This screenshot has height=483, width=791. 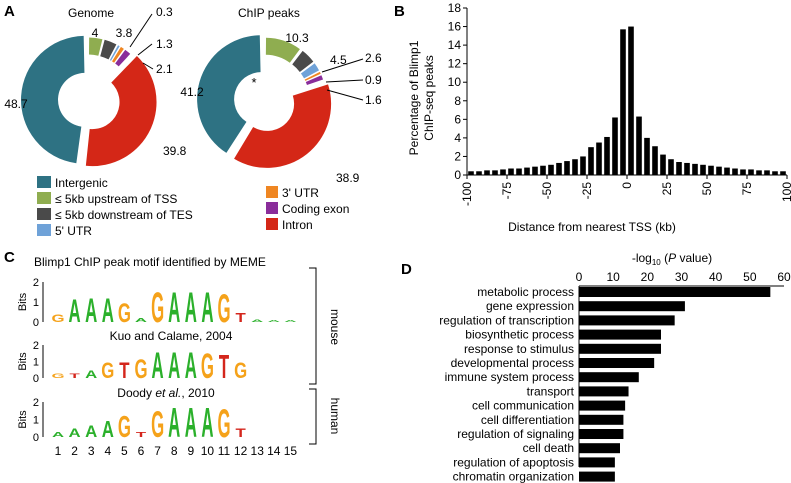 What do you see at coordinates (81, 183) in the screenshot?
I see `legend-label-intergenic: Intergenic` at bounding box center [81, 183].